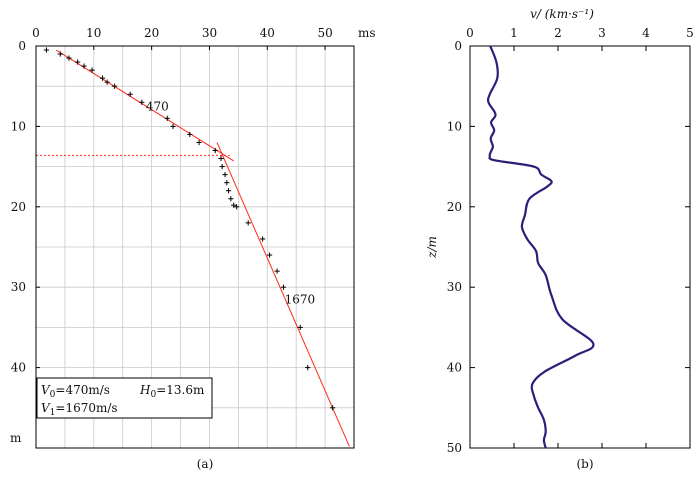 The height and width of the screenshot is (477, 700). What do you see at coordinates (558, 33) in the screenshot?
I see `x-tick-label: 2` at bounding box center [558, 33].